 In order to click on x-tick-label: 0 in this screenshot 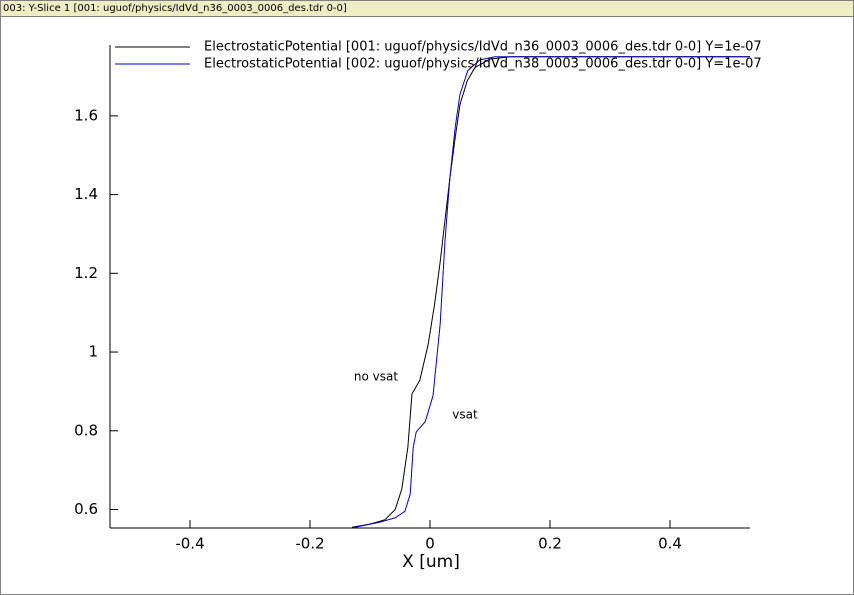, I will do `click(430, 544)`.